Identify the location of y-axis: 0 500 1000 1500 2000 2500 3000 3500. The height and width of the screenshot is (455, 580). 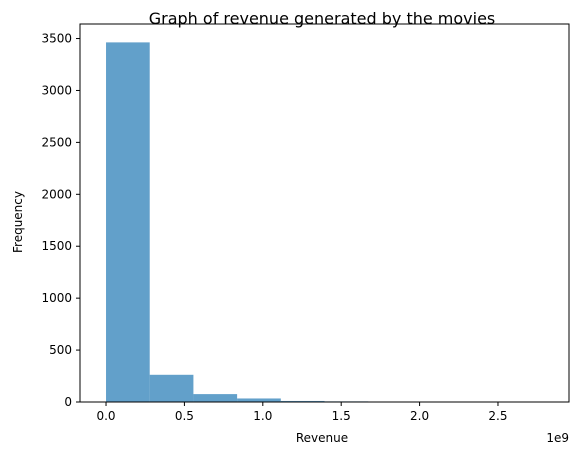
(60, 220).